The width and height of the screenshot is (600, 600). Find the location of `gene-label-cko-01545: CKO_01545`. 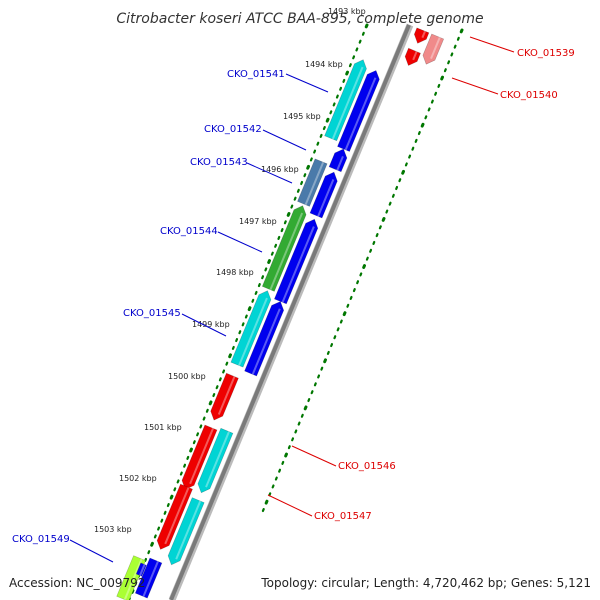

gene-label-cko-01545: CKO_01545 is located at coordinates (152, 313).